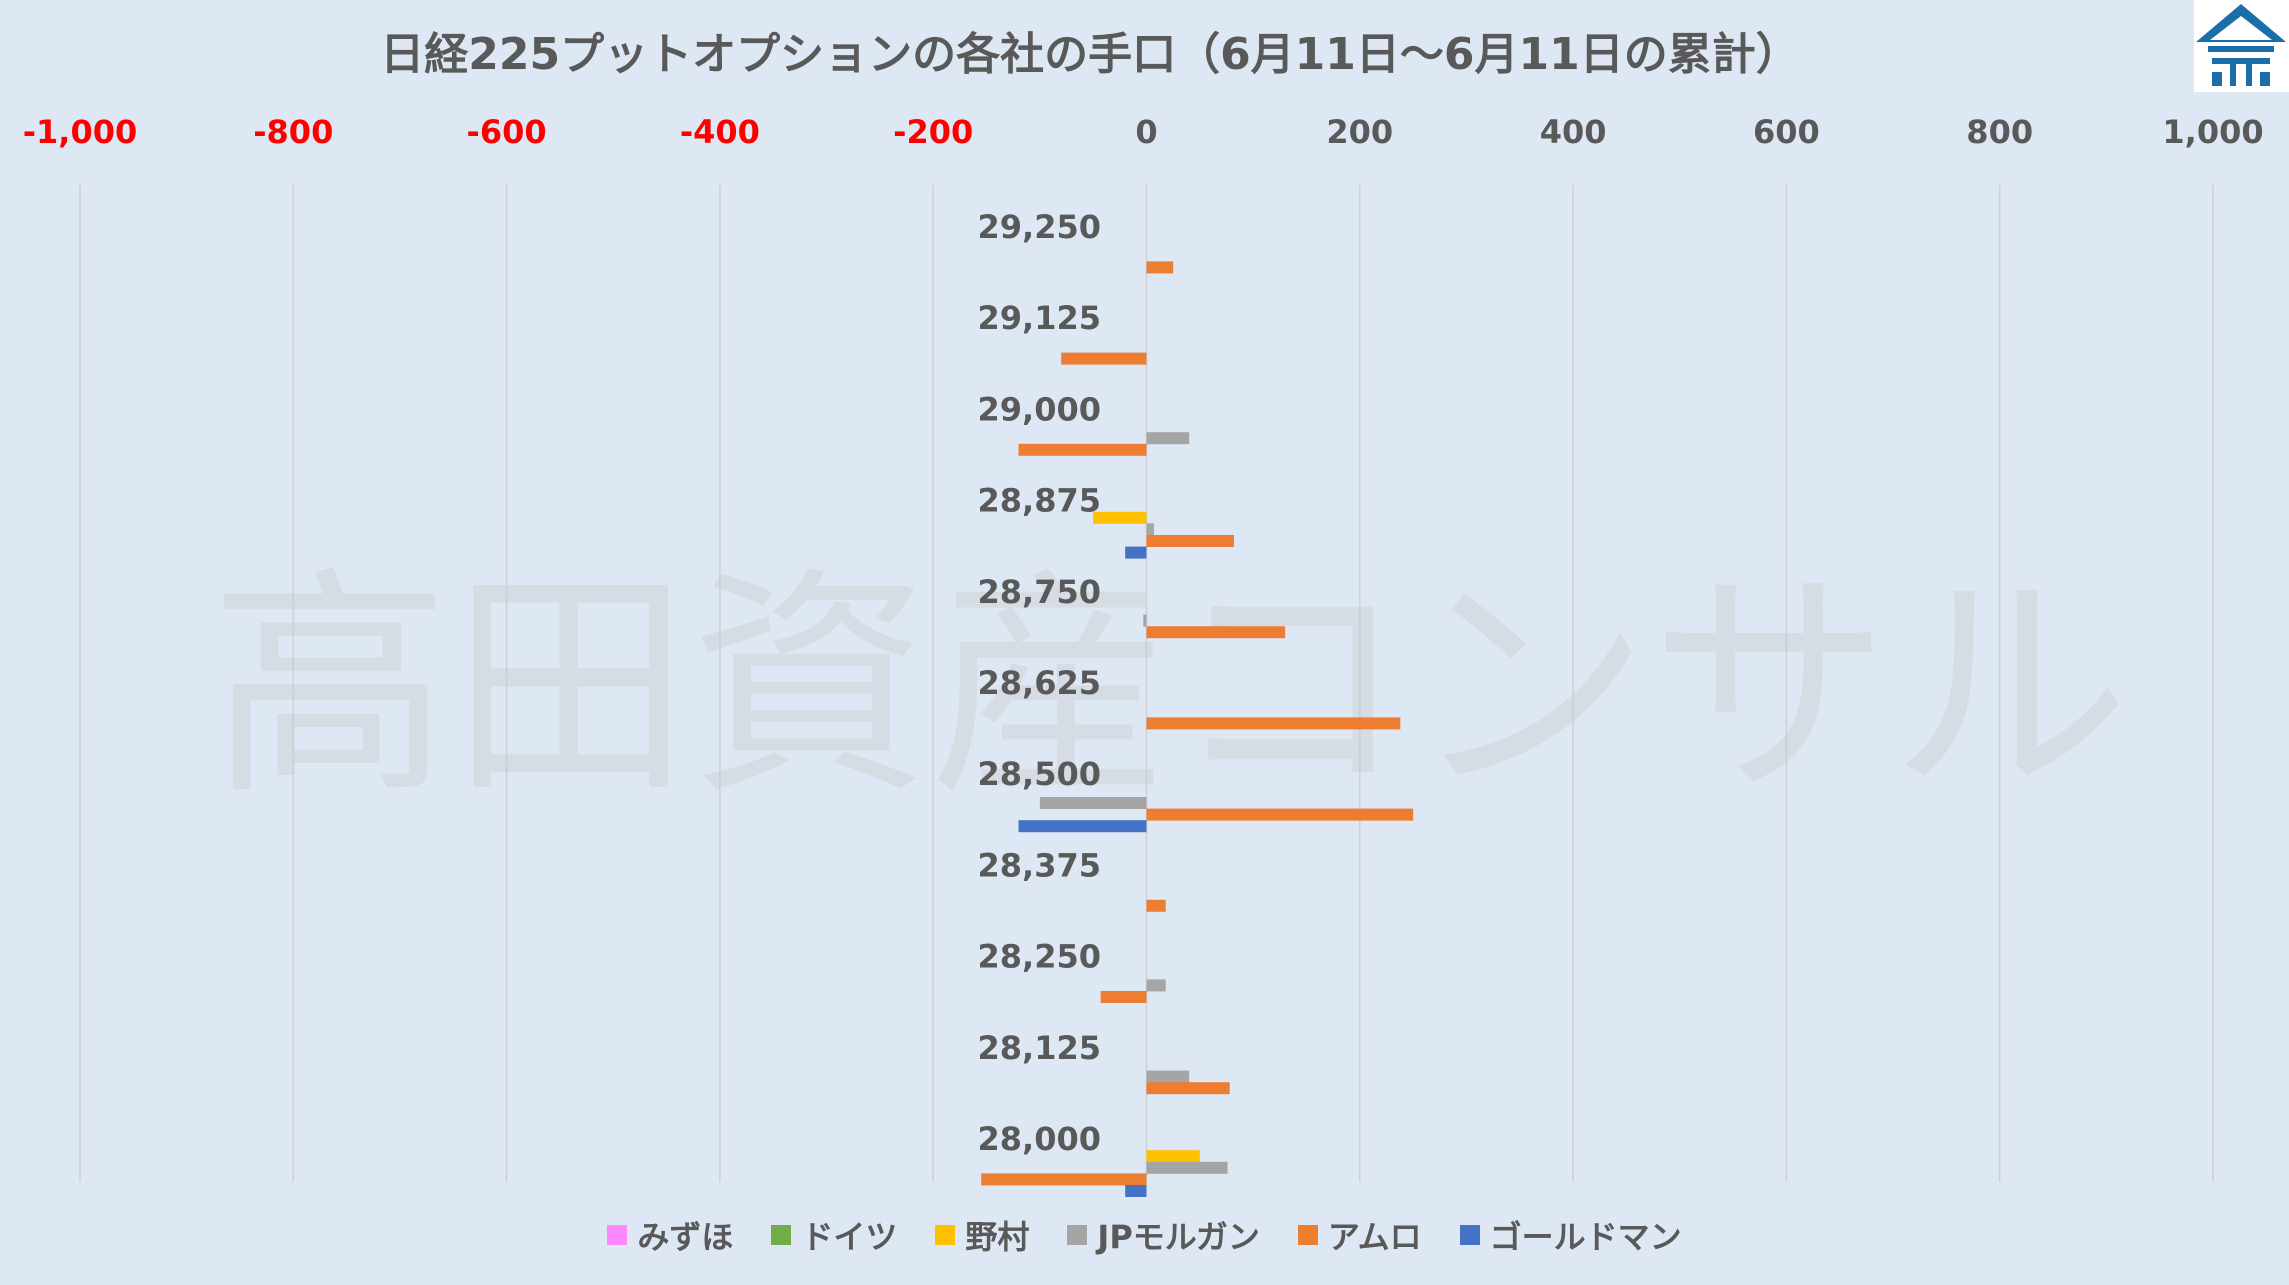 The height and width of the screenshot is (1285, 2289). What do you see at coordinates (720, 132) in the screenshot?
I see `x-tick-label: -400` at bounding box center [720, 132].